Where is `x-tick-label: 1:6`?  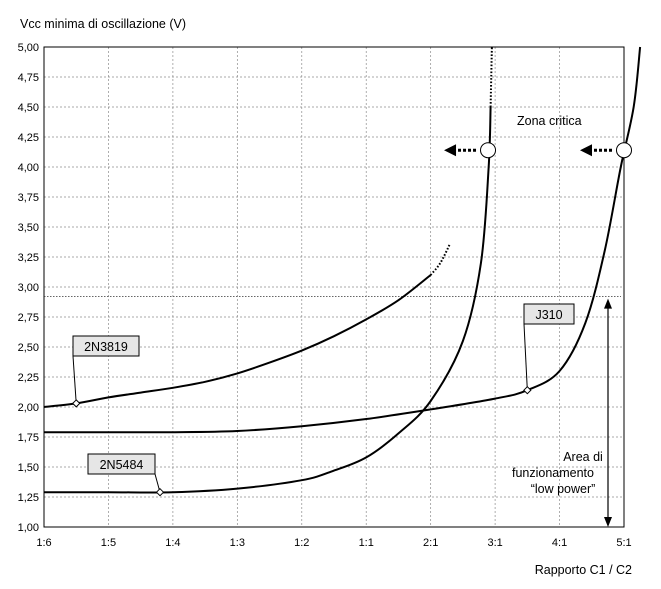
x-tick-label: 1:6 is located at coordinates (43, 543).